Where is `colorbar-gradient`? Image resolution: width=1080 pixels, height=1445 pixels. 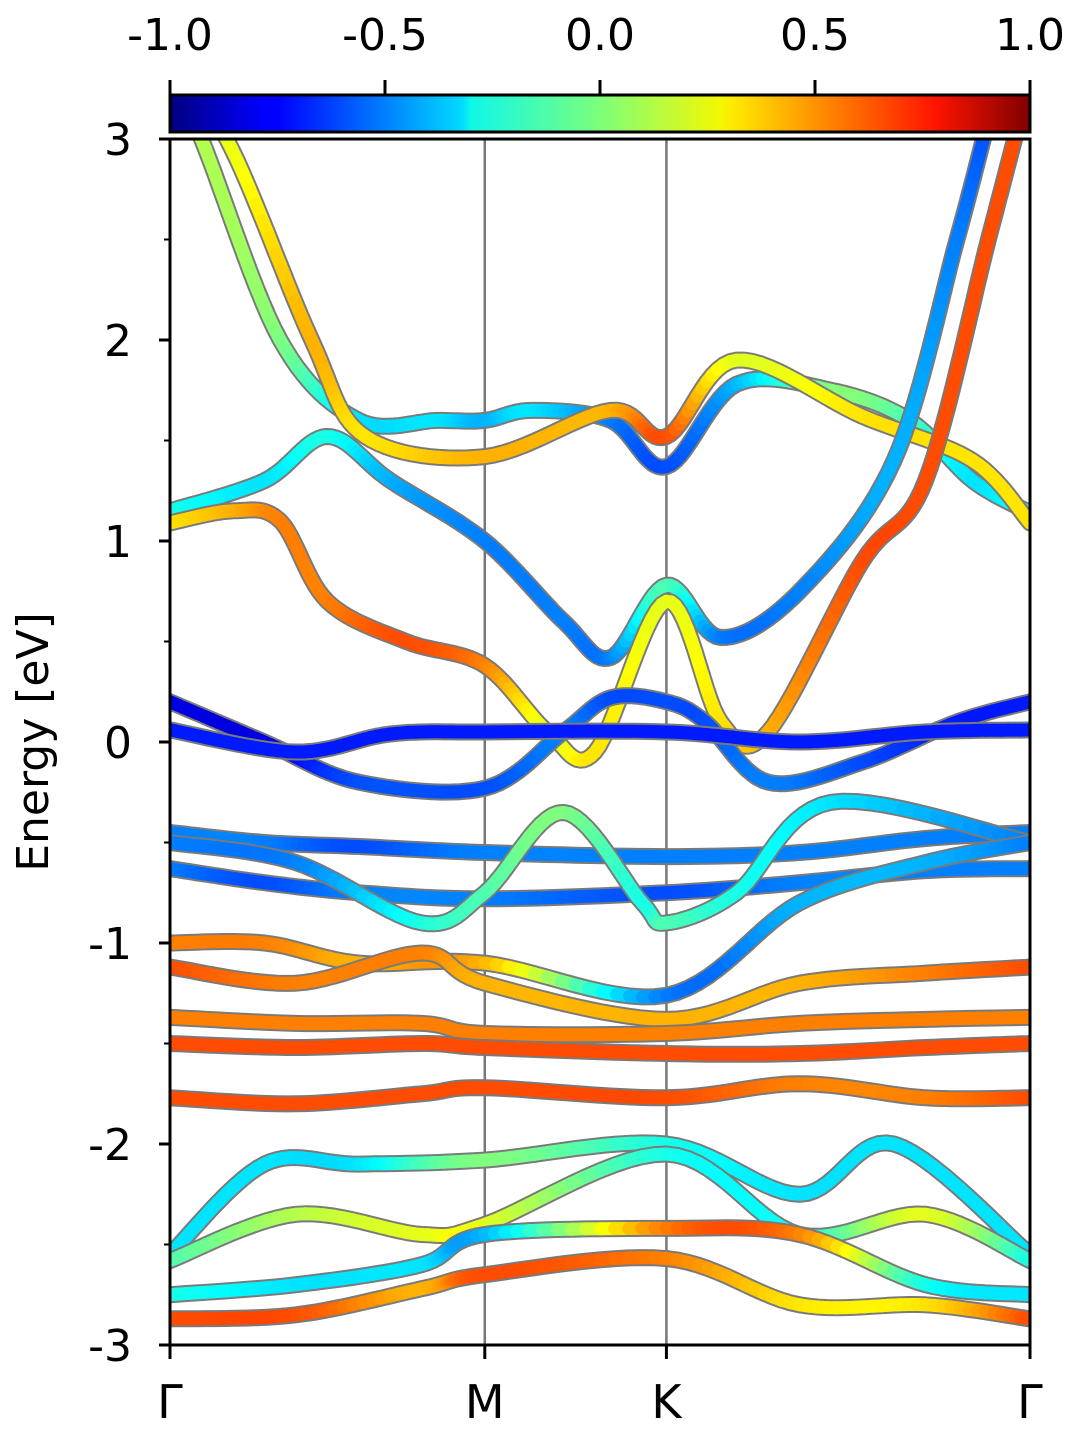
colorbar-gradient is located at coordinates (600, 113).